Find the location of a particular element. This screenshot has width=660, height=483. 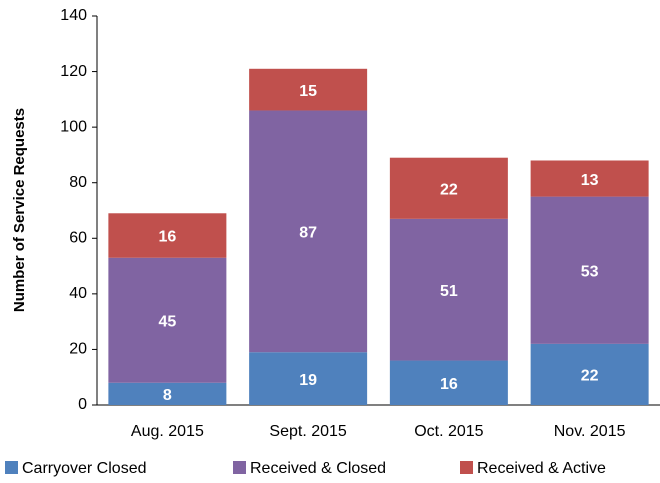

x-tick-label: Sept. 2015 is located at coordinates (308, 431).